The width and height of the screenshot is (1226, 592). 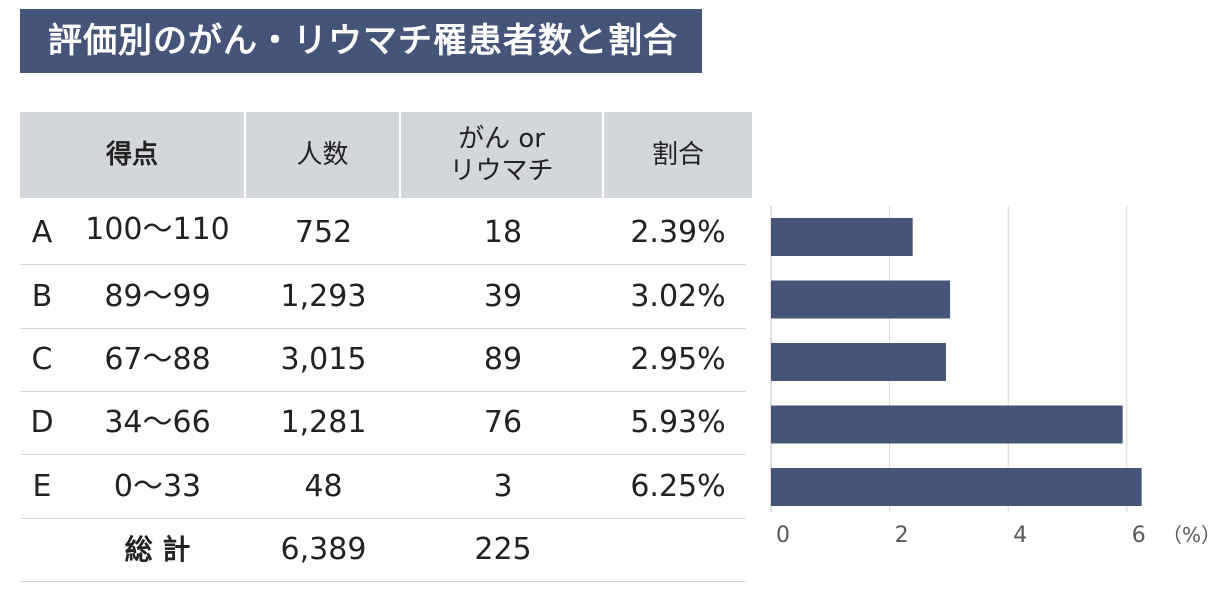 I want to click on total-cr-cell: 225, so click(x=503, y=549).